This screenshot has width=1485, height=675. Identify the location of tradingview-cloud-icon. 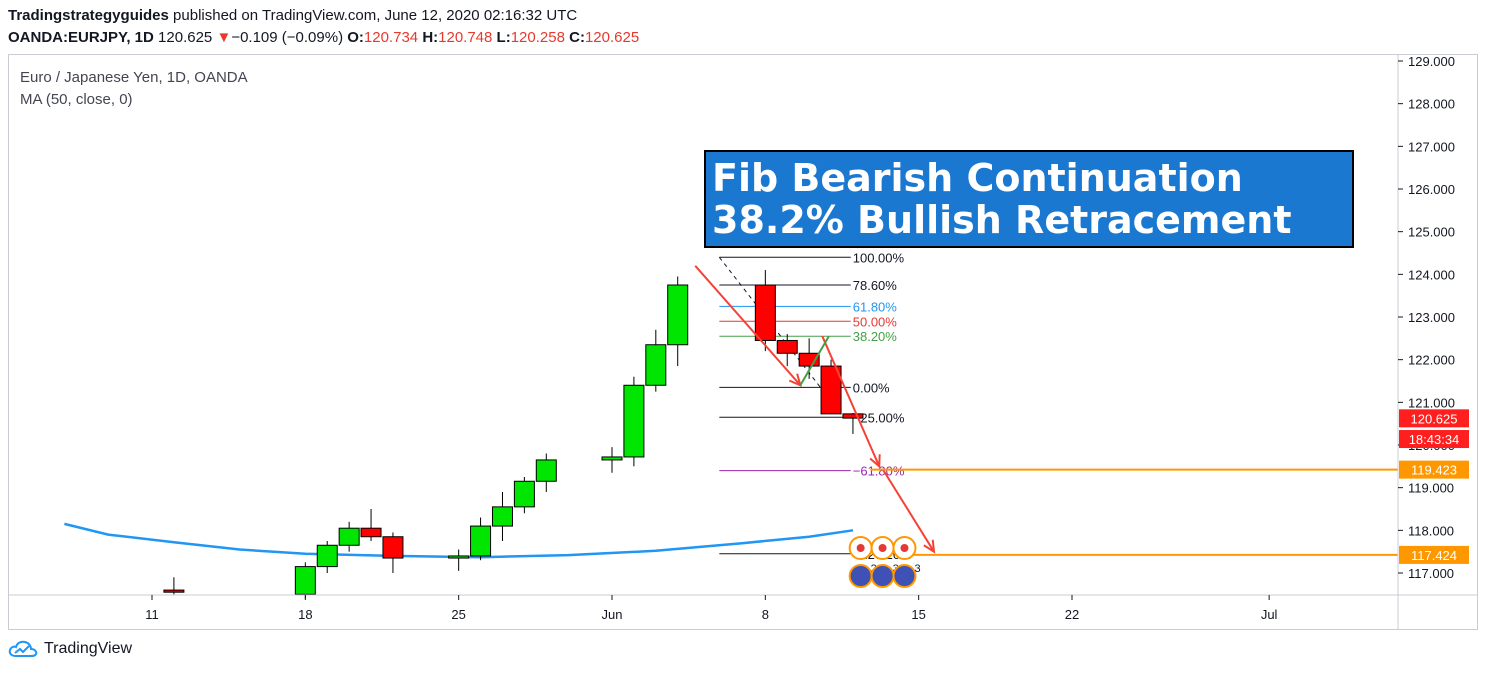
(23, 648).